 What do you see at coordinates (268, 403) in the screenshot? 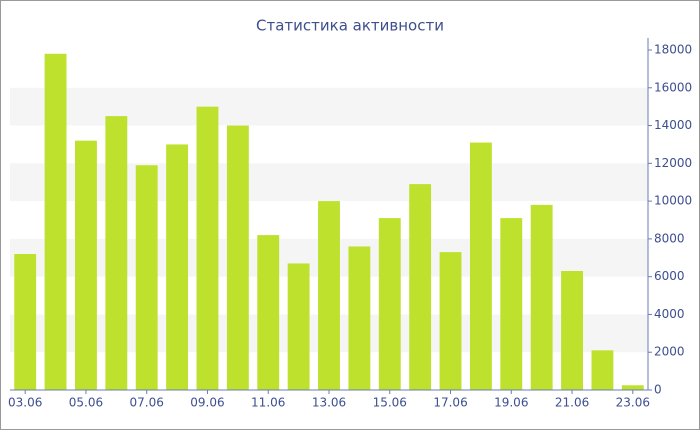
I see `x-tick-label: 11.06` at bounding box center [268, 403].